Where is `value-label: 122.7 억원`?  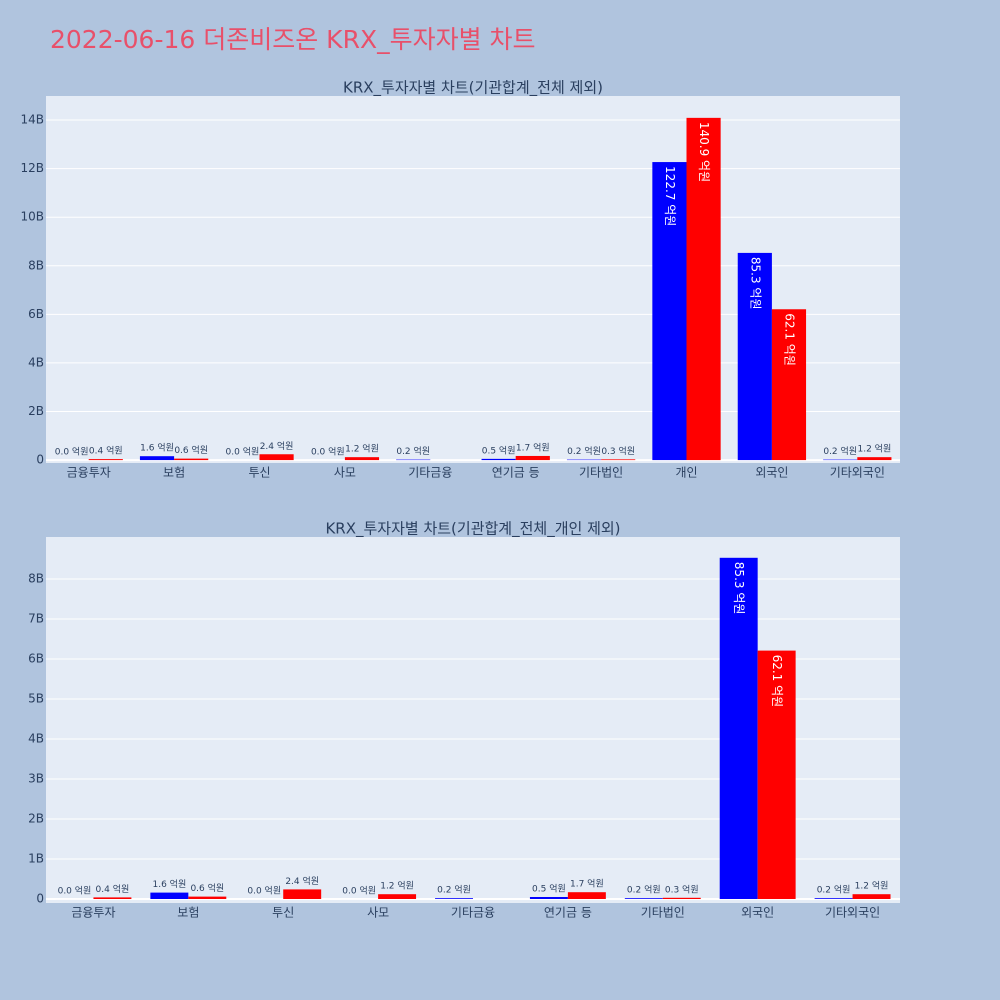 value-label: 122.7 억원 is located at coordinates (670, 196).